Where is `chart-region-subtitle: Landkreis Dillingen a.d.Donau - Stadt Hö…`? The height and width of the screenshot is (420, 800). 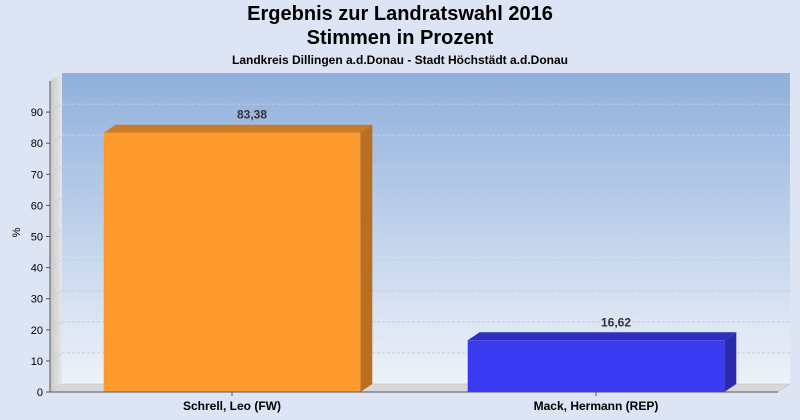
chart-region-subtitle: Landkreis Dillingen a.d.Donau - Stadt Hö… is located at coordinates (400, 60).